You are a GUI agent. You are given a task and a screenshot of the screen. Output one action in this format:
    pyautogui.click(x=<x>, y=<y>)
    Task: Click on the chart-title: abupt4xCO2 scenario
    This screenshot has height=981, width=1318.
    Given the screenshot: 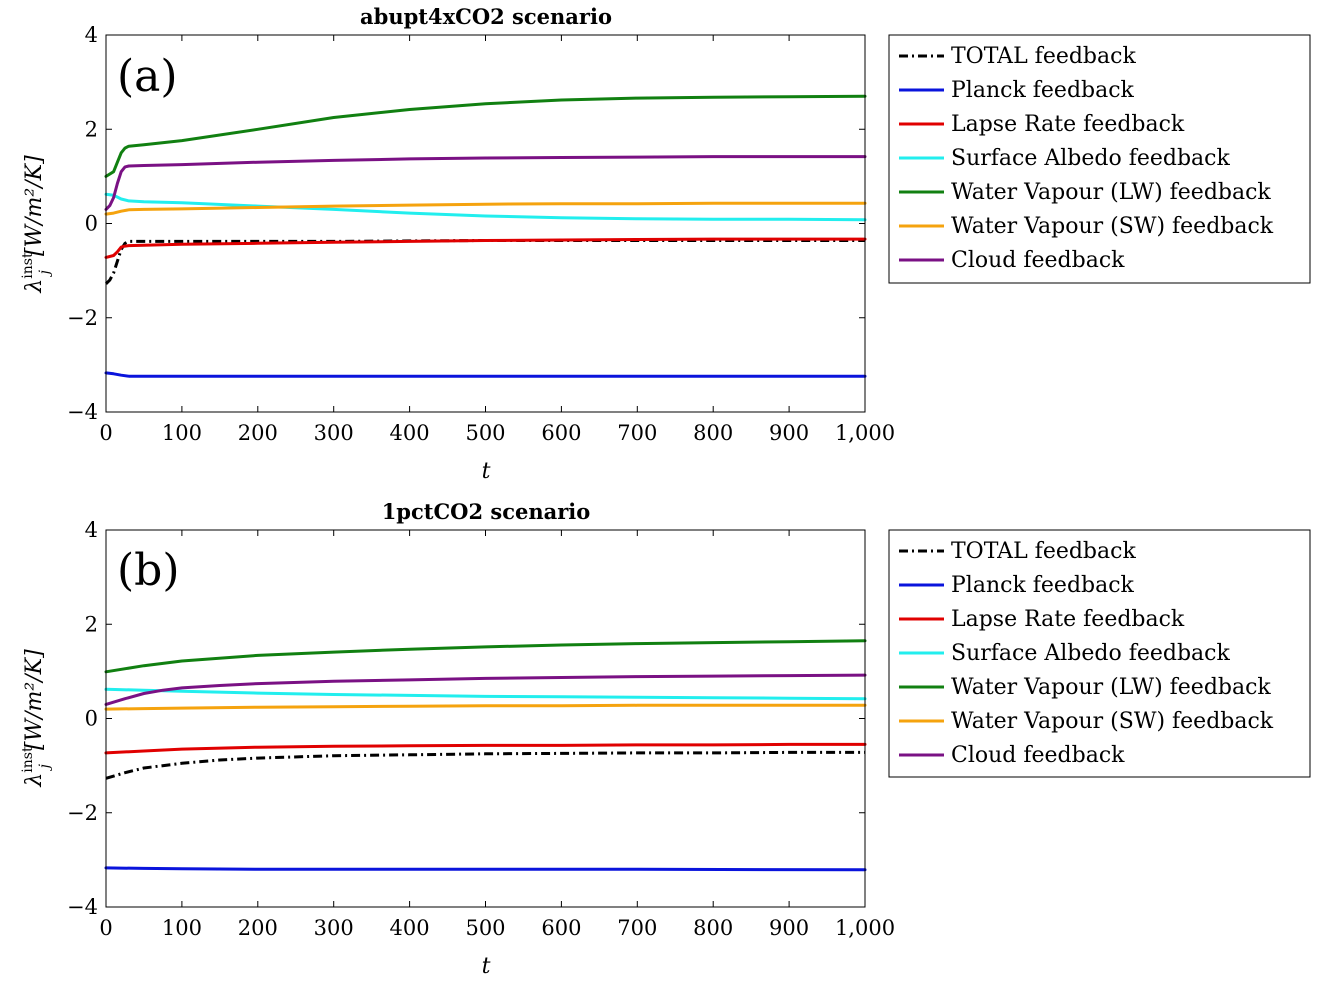 What is the action you would take?
    pyautogui.click(x=486, y=16)
    